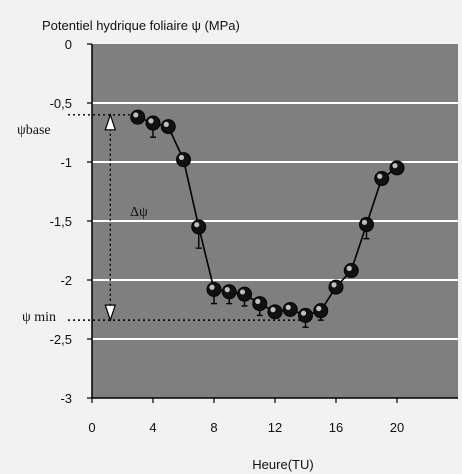 The height and width of the screenshot is (474, 462). What do you see at coordinates (139, 212) in the screenshot?
I see `delta-psi-label: Δψ` at bounding box center [139, 212].